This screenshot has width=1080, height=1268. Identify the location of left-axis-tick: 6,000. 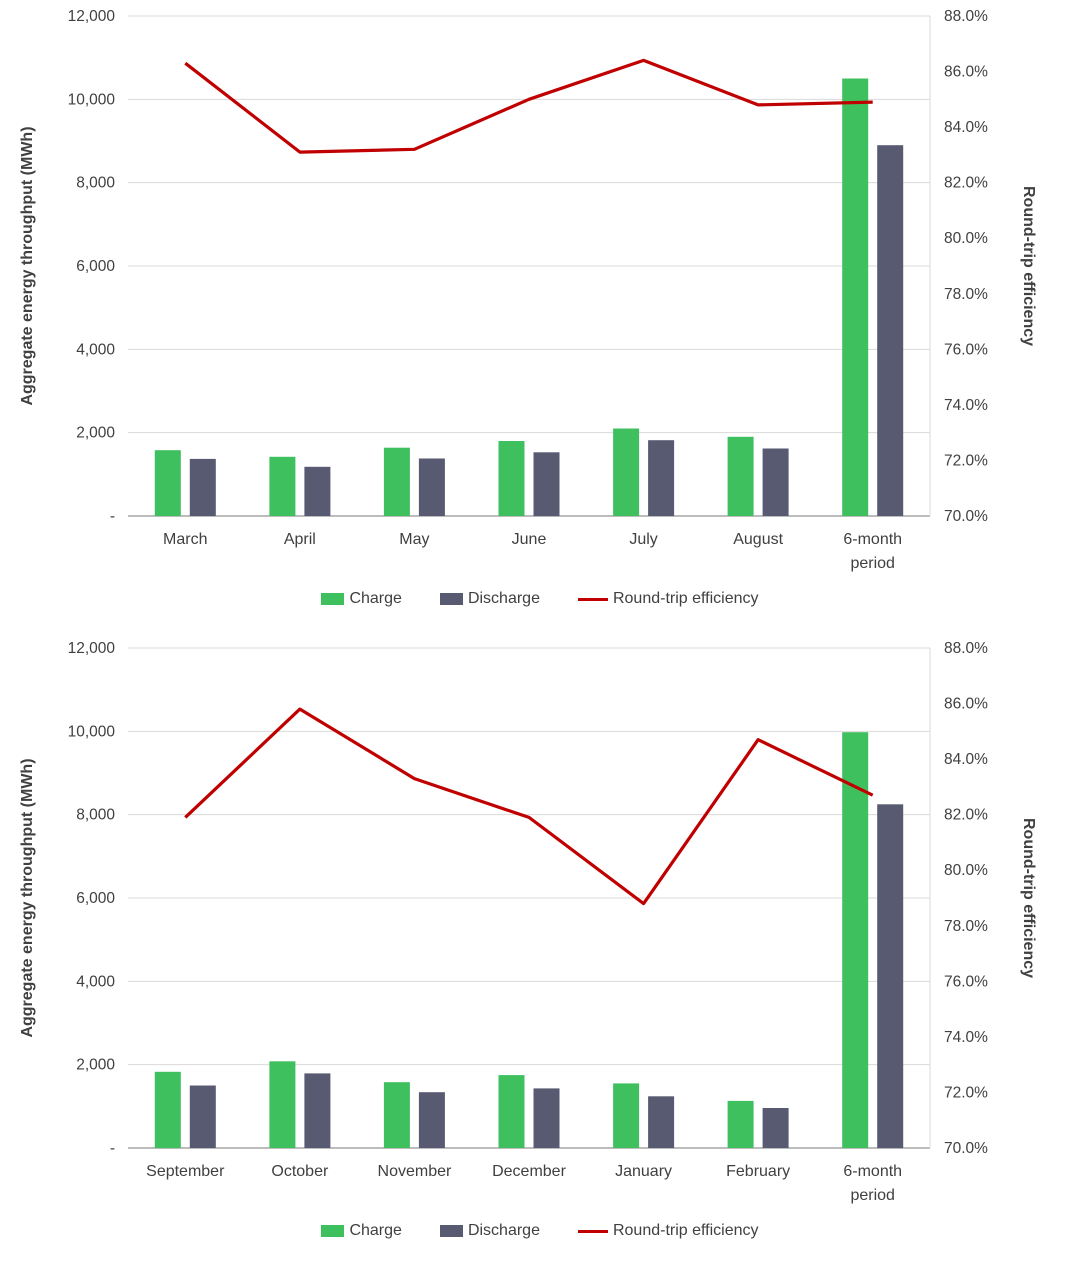
(95, 898).